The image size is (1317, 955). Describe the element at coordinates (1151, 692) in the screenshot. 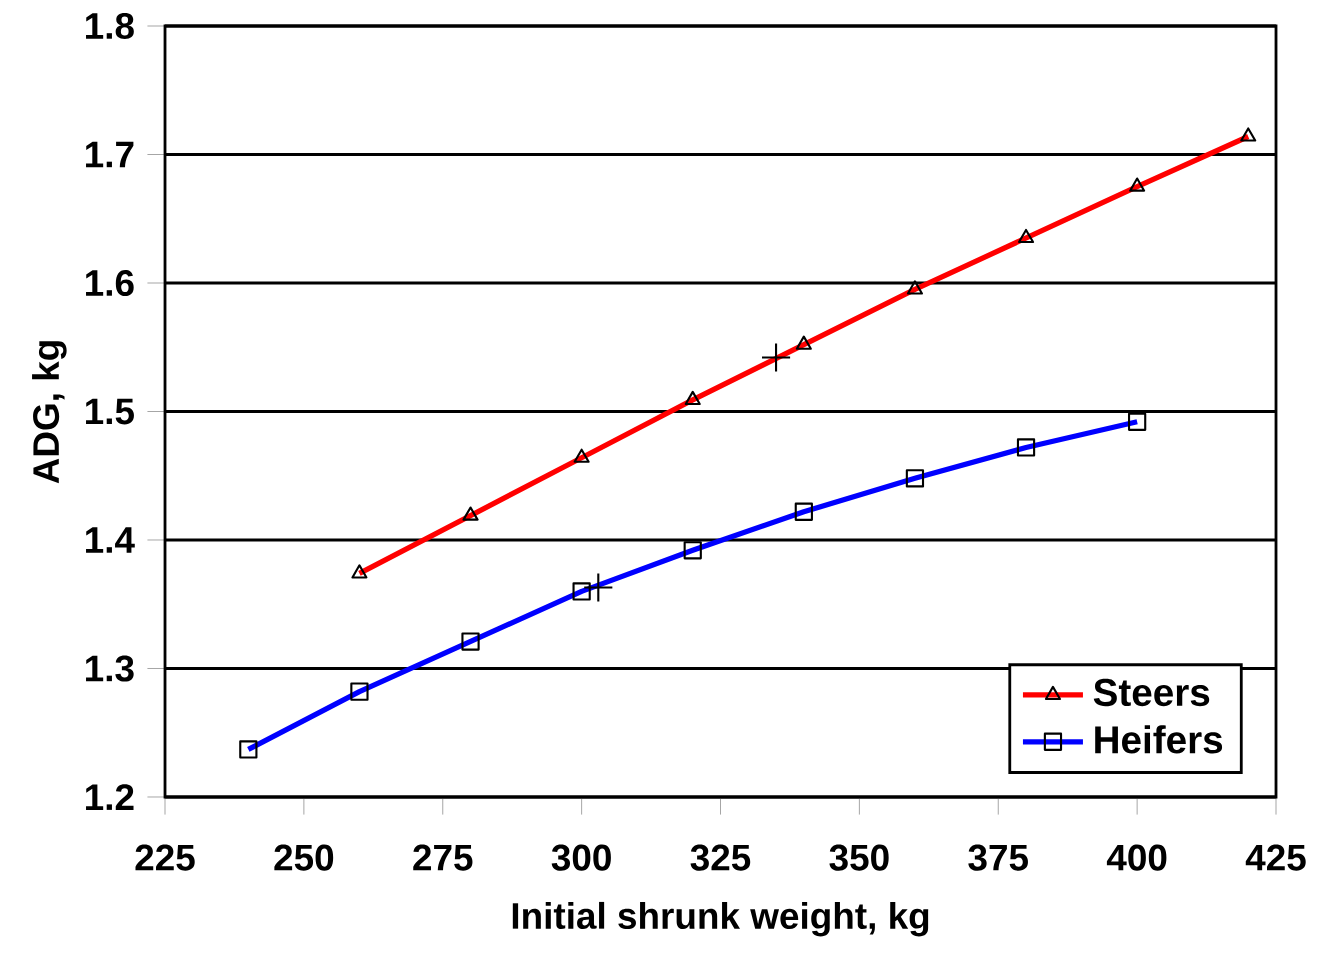

I see `legend-label: Steers` at that location.